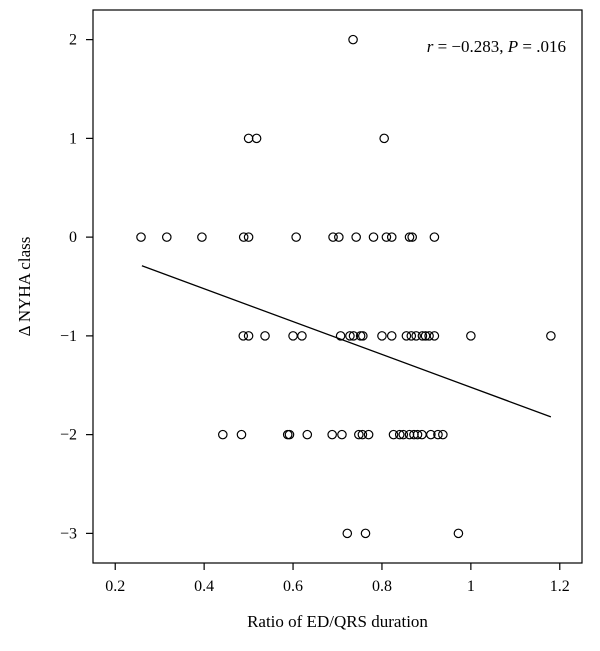  What do you see at coordinates (293, 586) in the screenshot?
I see `x-tick-label: 0.6` at bounding box center [293, 586].